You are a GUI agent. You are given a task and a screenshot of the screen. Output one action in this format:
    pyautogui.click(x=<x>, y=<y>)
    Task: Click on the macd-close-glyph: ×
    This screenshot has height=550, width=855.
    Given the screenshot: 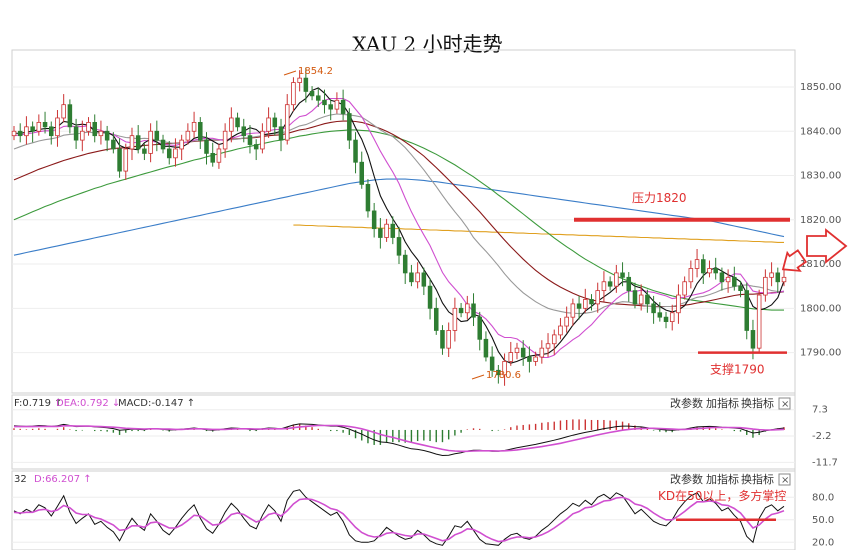 What is the action you would take?
    pyautogui.click(x=785, y=404)
    